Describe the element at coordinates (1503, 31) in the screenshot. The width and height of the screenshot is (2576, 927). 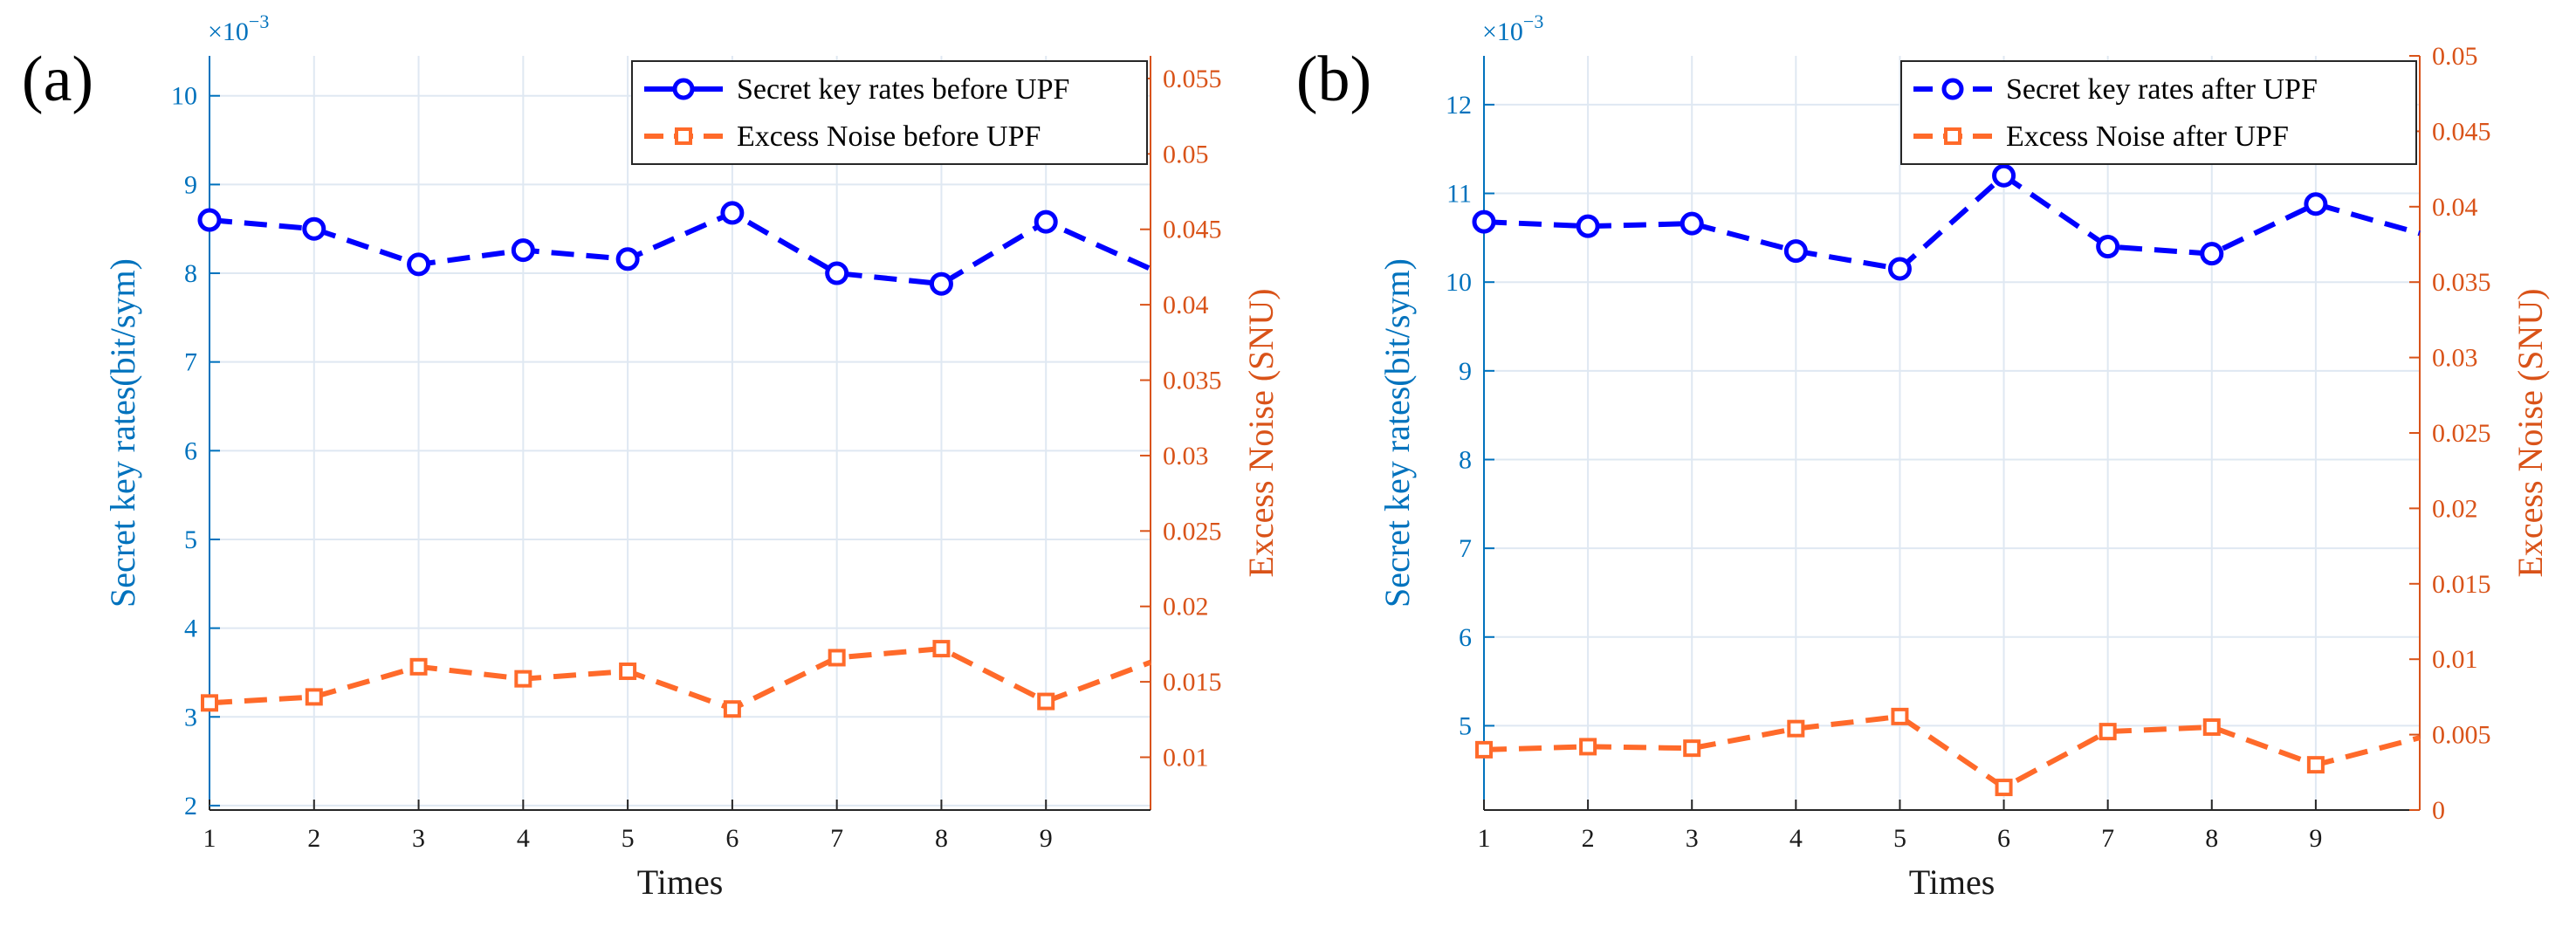
I see `exponent-base: ×10` at that location.